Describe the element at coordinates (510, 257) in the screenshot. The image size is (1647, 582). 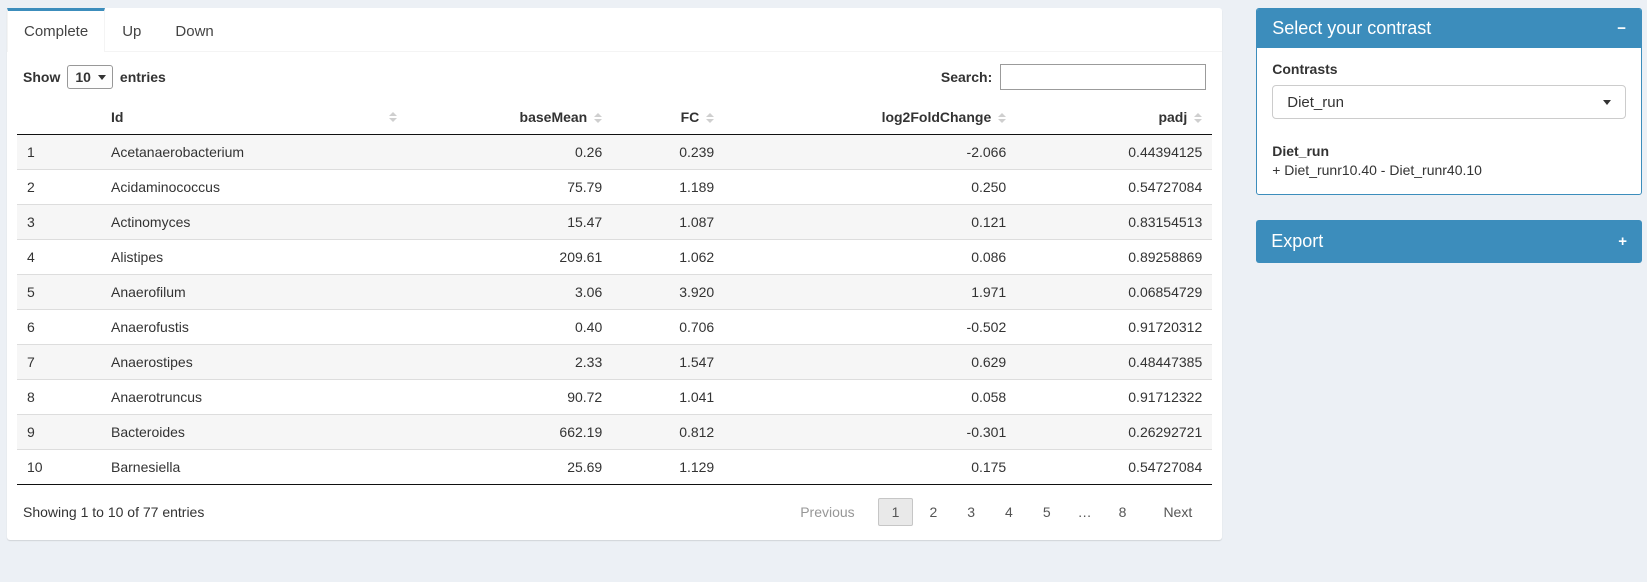
I see `cell-baseMean: 209.61` at that location.